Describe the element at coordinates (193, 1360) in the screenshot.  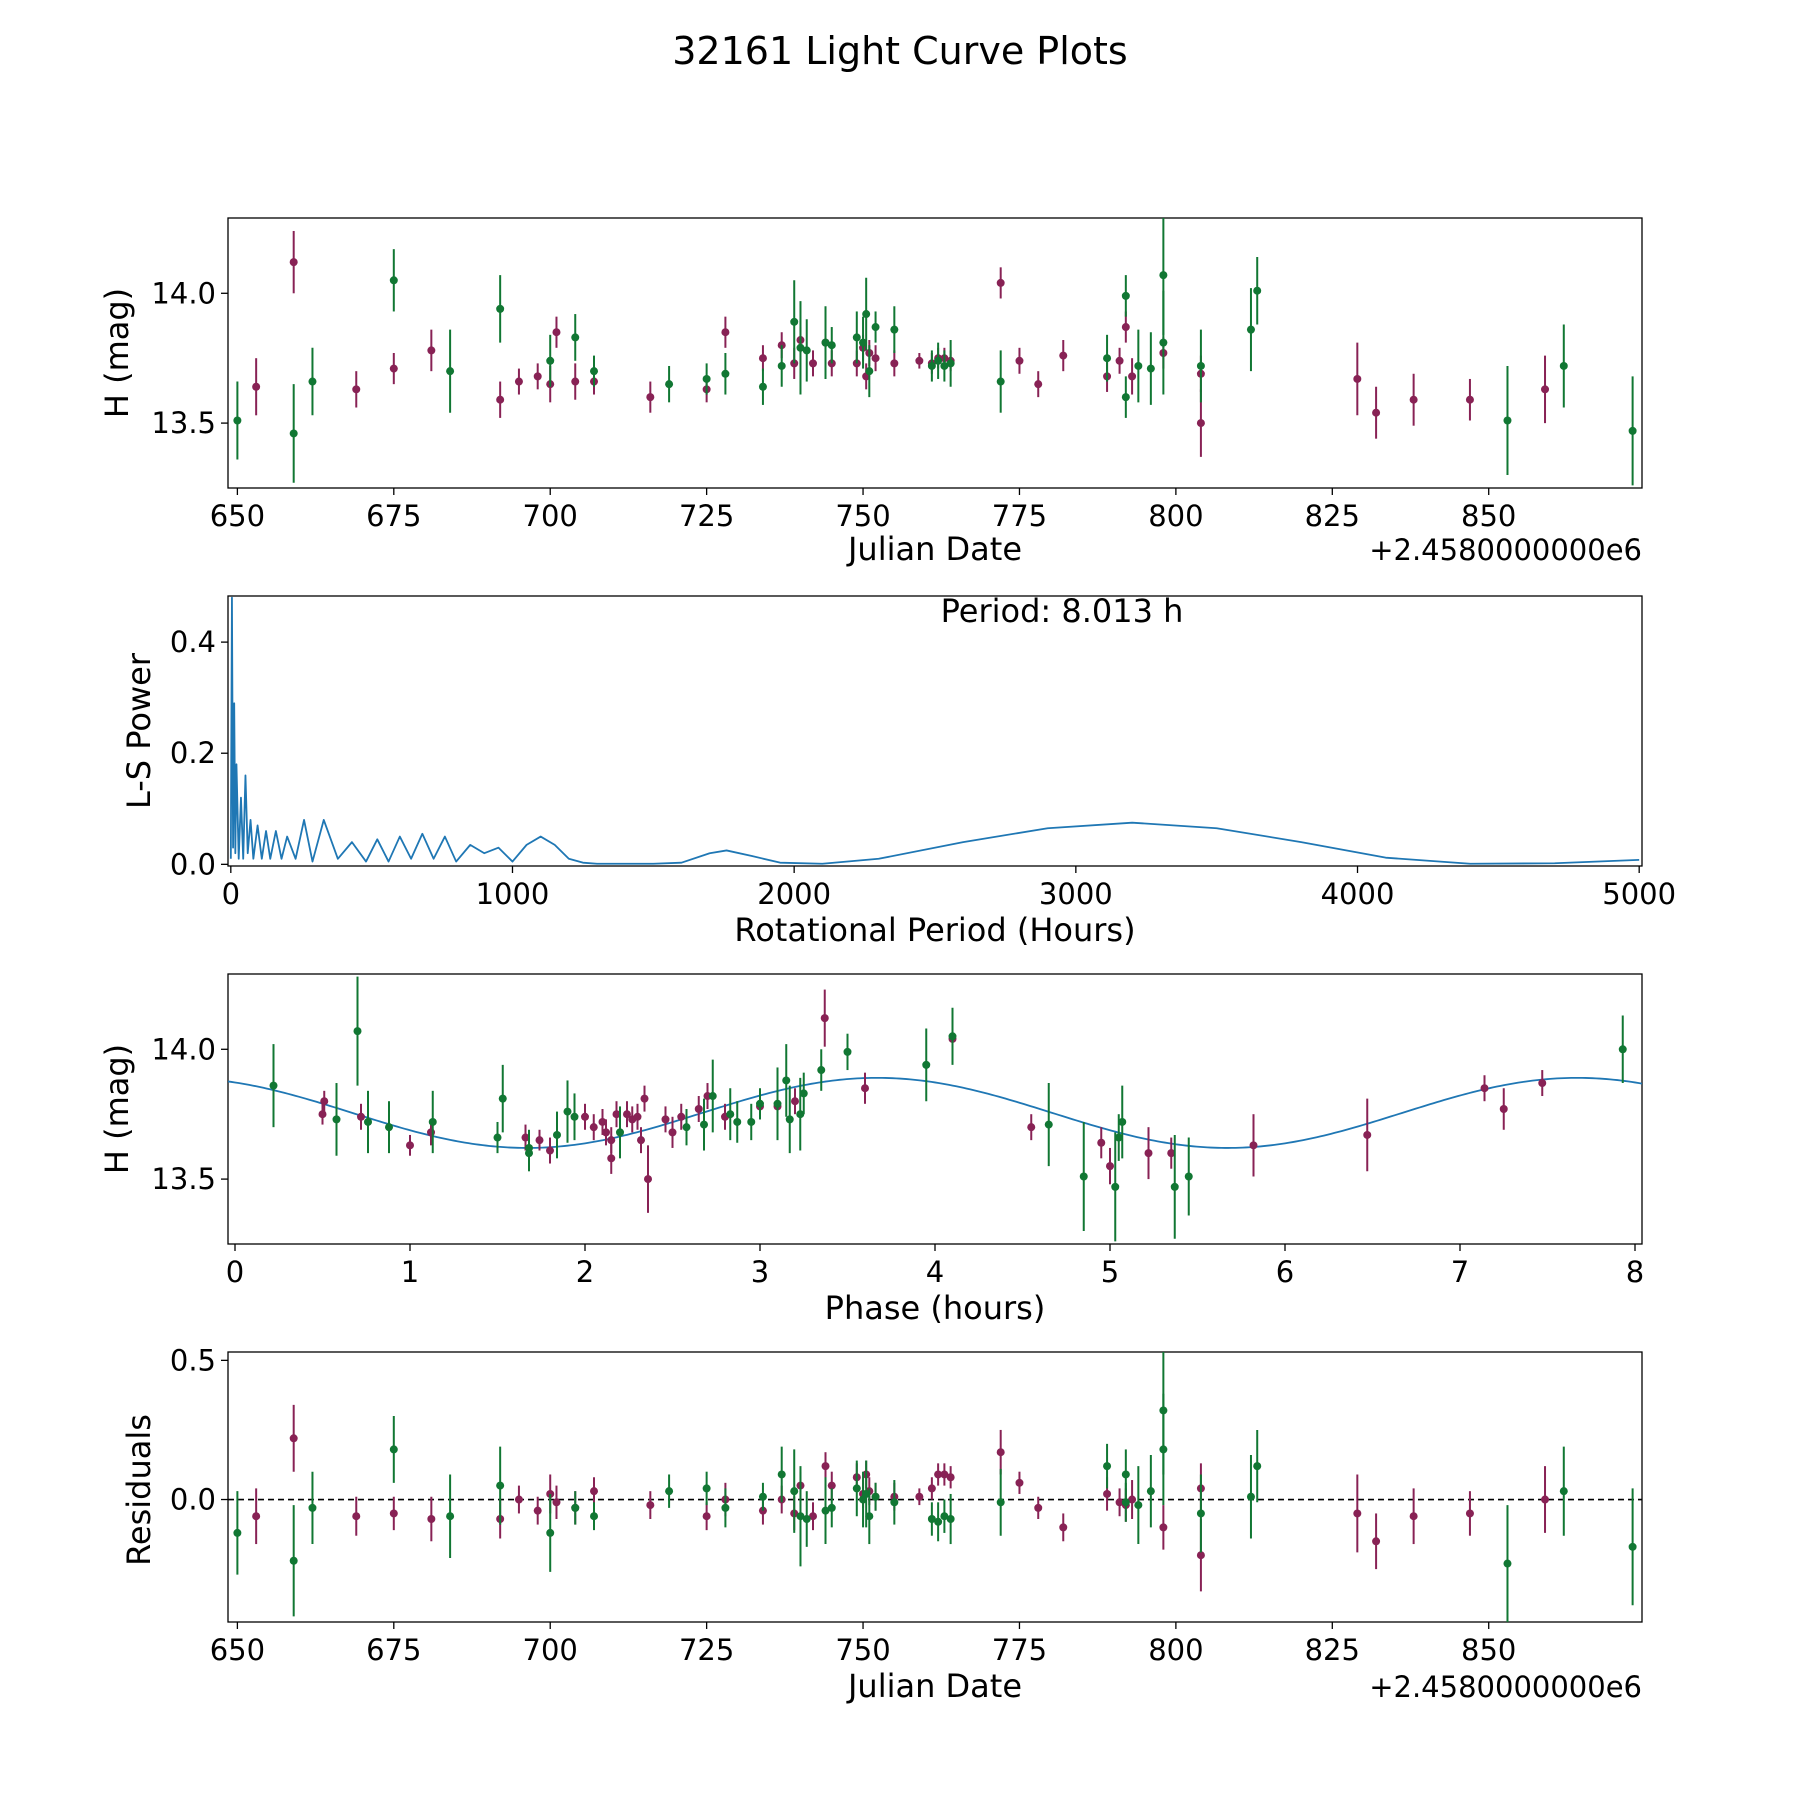
I see `p4-ytick-label: 0.5` at that location.